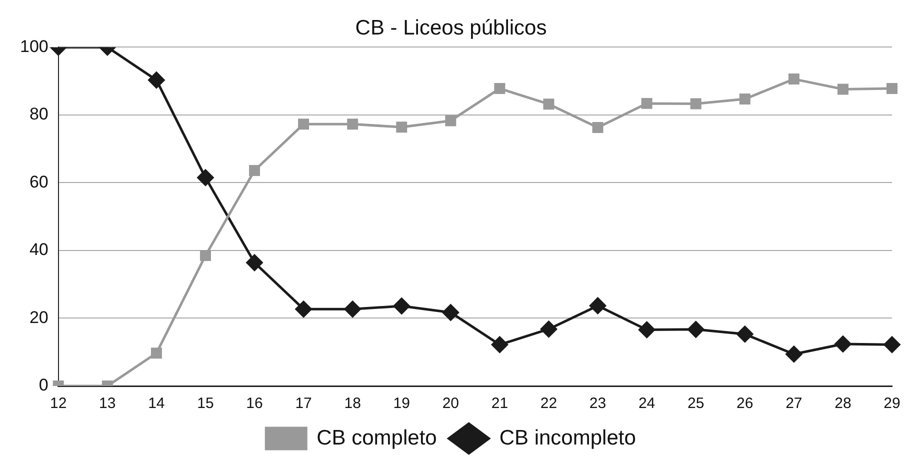 The image size is (906, 465). Describe the element at coordinates (892, 403) in the screenshot. I see `x-tick-label: 29` at that location.